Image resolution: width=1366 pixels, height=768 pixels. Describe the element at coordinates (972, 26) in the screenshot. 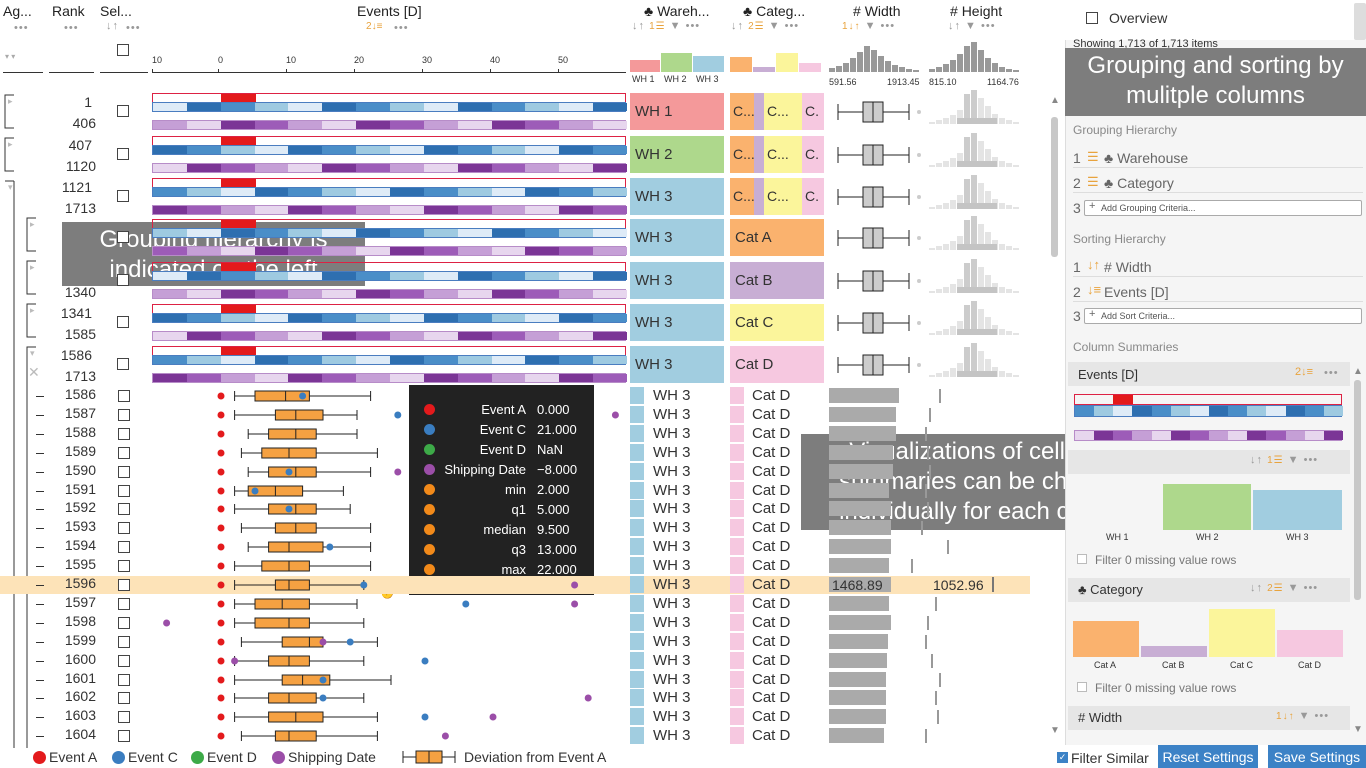

I see `sort-icon: ↓↑ ▼ •••` at that location.